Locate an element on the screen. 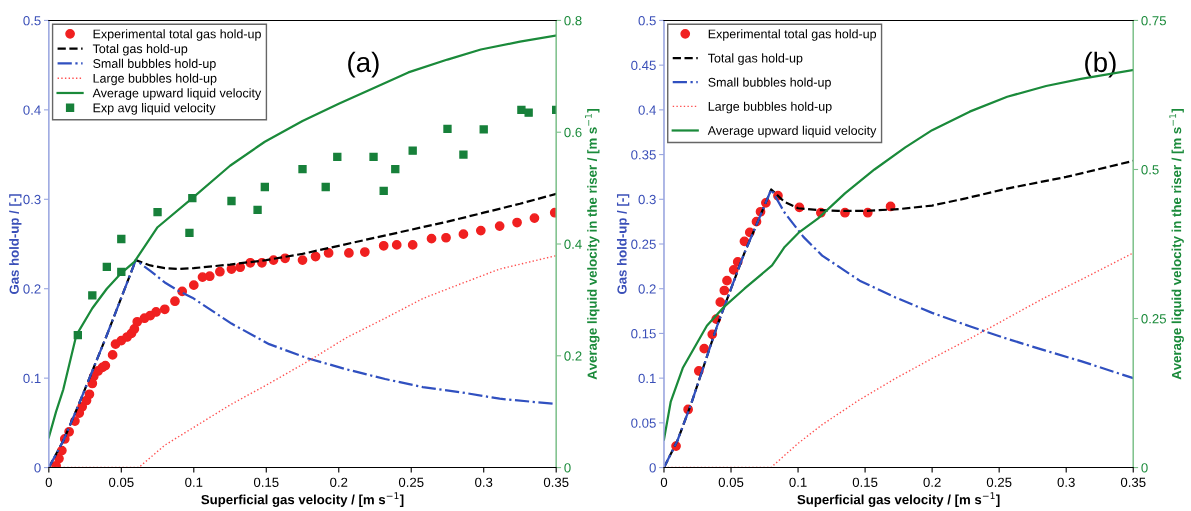  y2-tick-label: 0.75 is located at coordinates (1153, 21).